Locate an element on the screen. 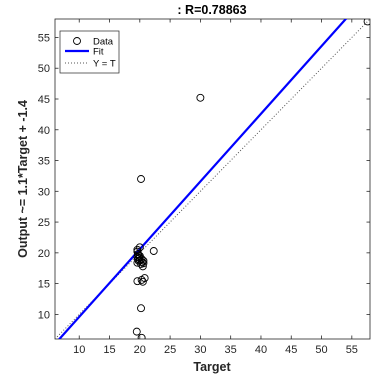 The width and height of the screenshot is (377, 381). y-tick-label: 55 is located at coordinates (44, 38).